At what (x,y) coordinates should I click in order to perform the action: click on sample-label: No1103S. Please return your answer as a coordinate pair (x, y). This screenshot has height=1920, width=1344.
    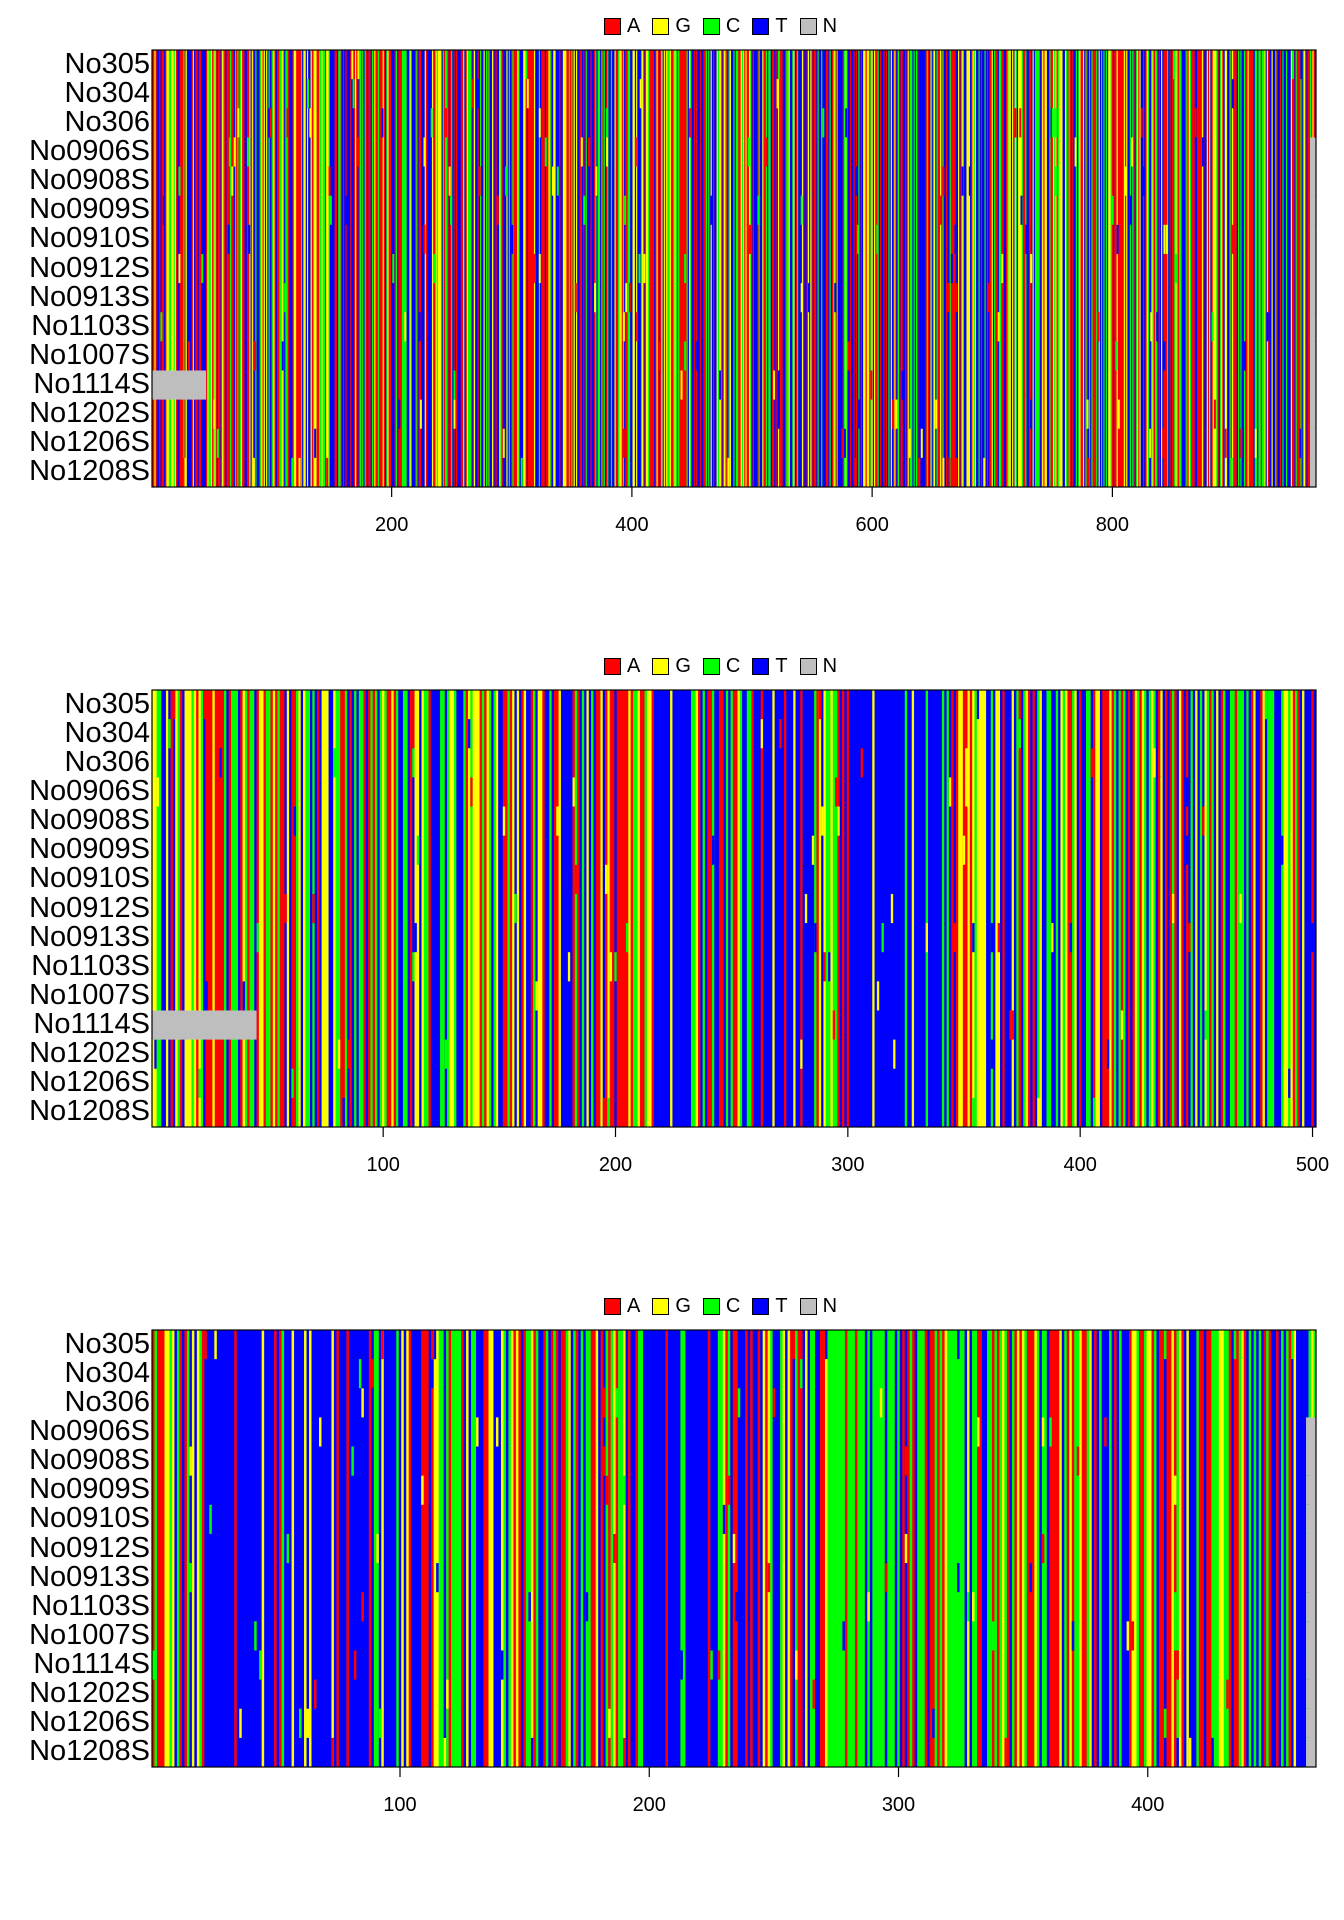
    Looking at the image, I should click on (90, 965).